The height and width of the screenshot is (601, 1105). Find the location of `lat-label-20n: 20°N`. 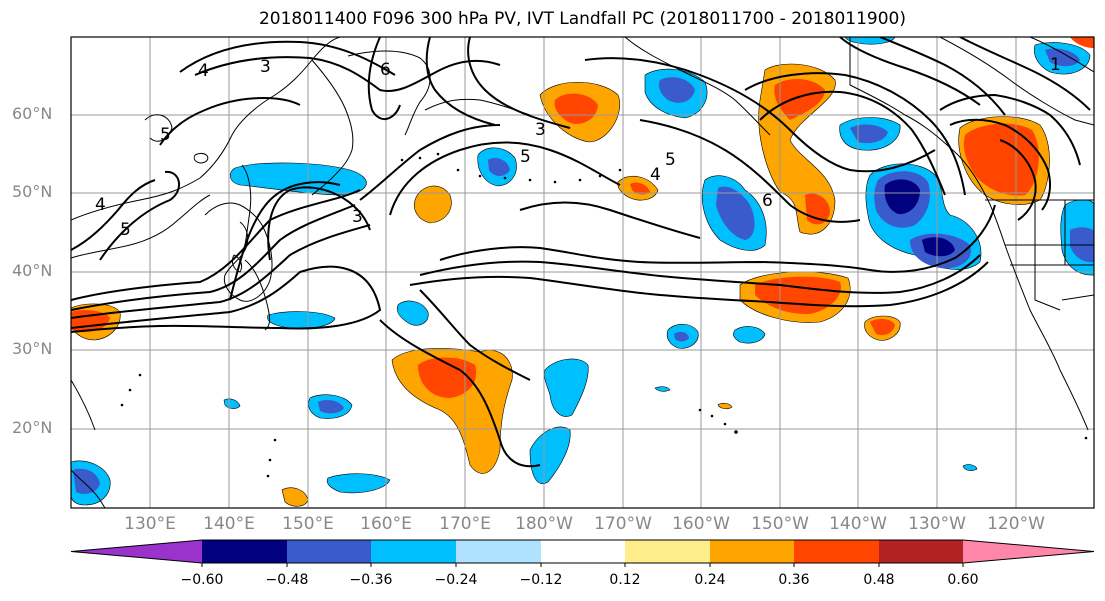

lat-label-20n: 20°N is located at coordinates (32, 427).